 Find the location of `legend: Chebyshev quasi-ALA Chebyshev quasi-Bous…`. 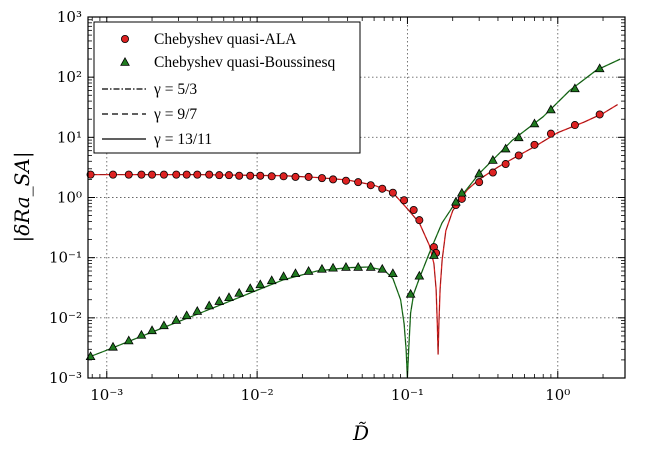

legend: Chebyshev quasi-ALA Chebyshev quasi-Bous… is located at coordinates (227, 87).